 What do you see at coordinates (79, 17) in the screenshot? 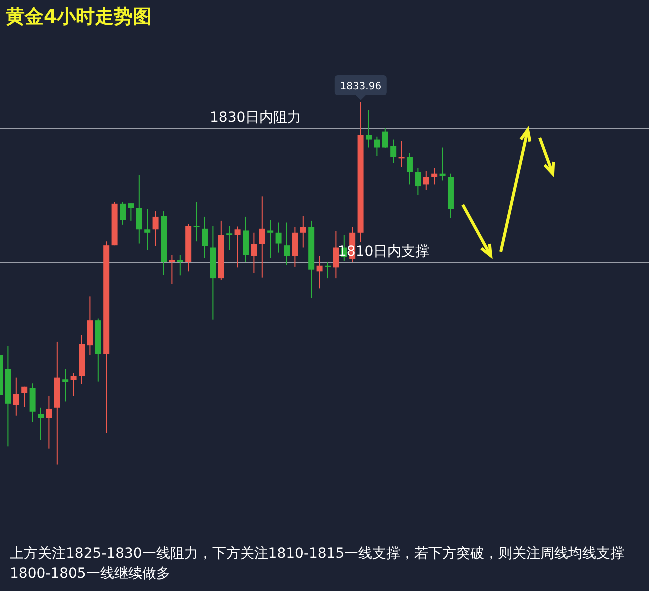
I see `chart-title: 黄金4小时走势图` at bounding box center [79, 17].